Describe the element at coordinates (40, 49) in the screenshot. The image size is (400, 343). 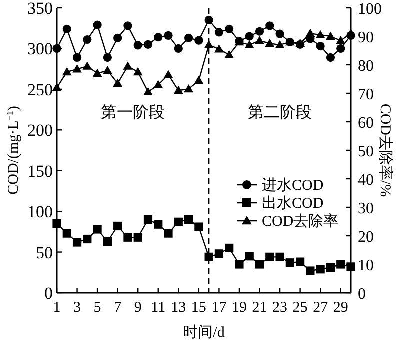
I see `y-tick-label: 300` at that location.